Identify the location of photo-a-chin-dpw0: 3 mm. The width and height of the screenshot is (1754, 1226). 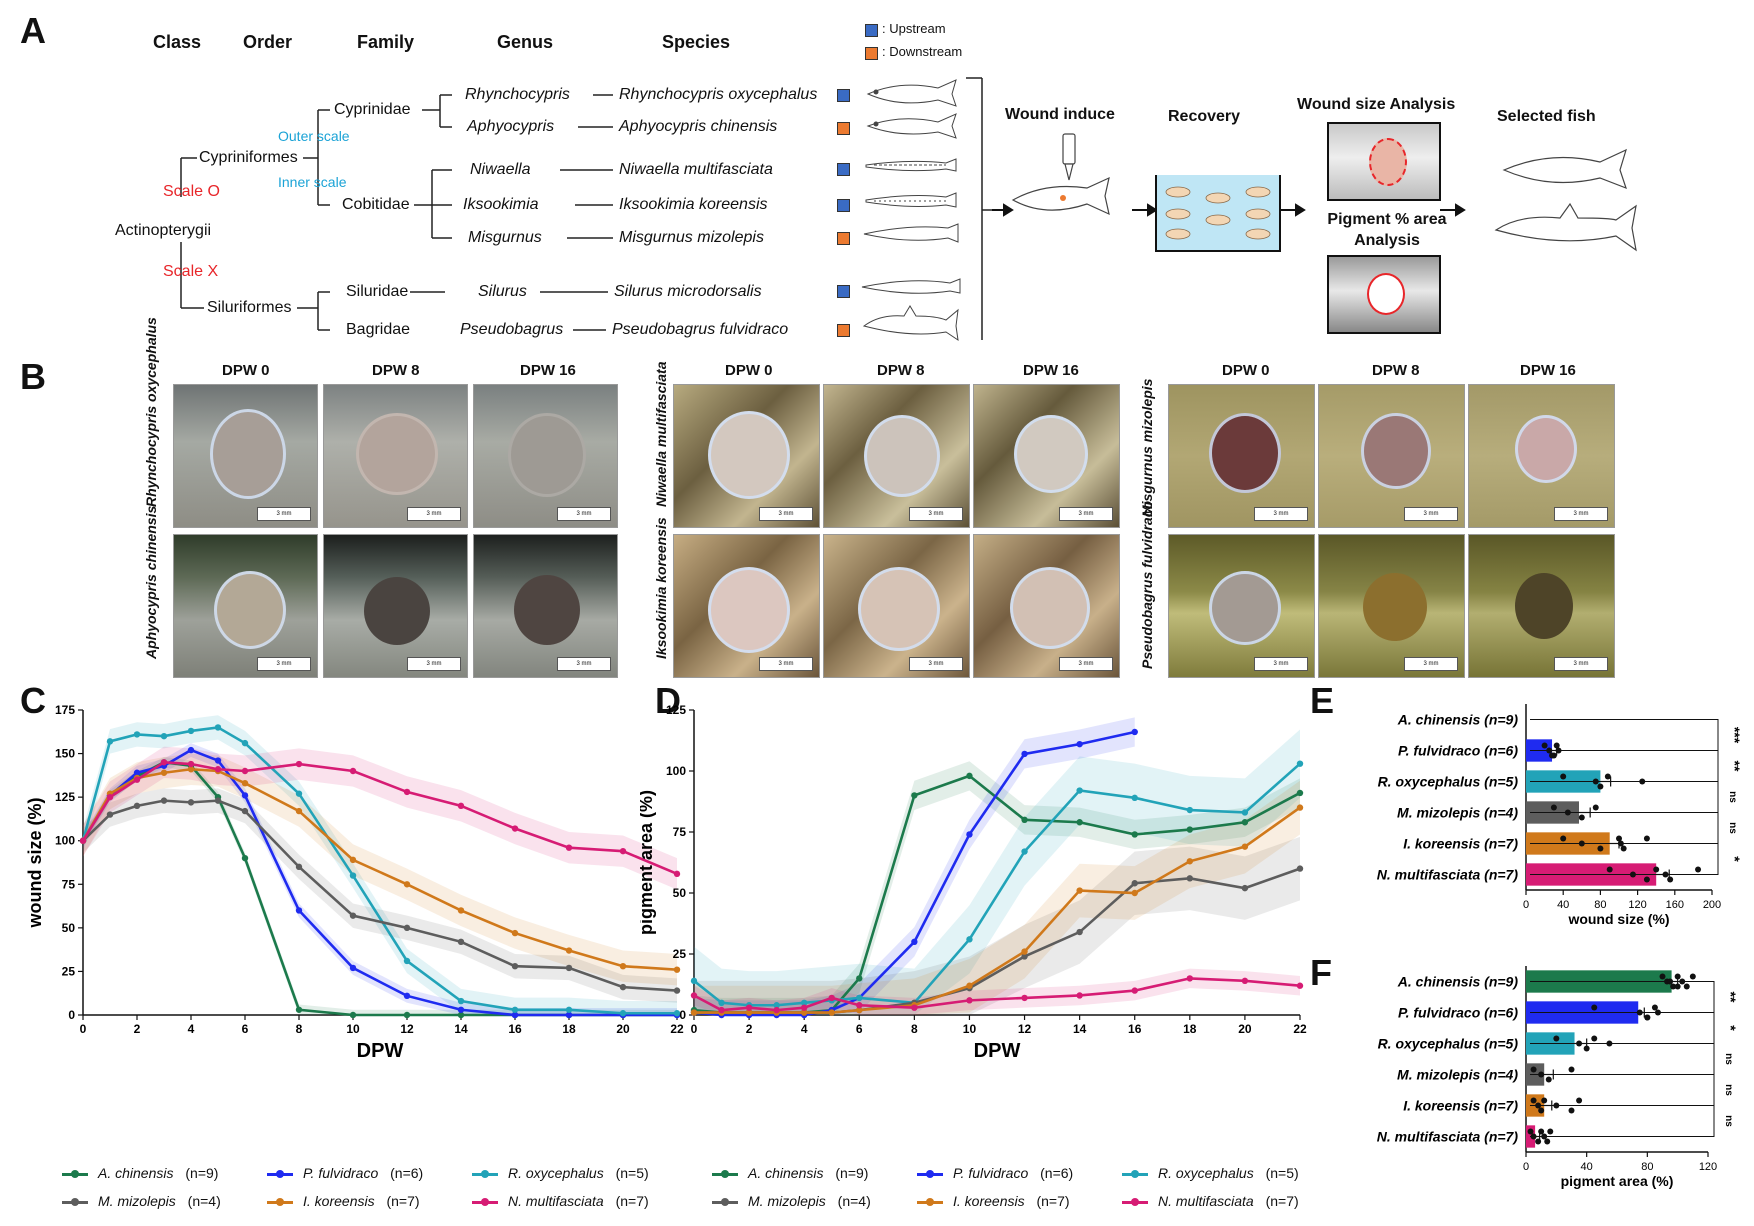
(245, 606).